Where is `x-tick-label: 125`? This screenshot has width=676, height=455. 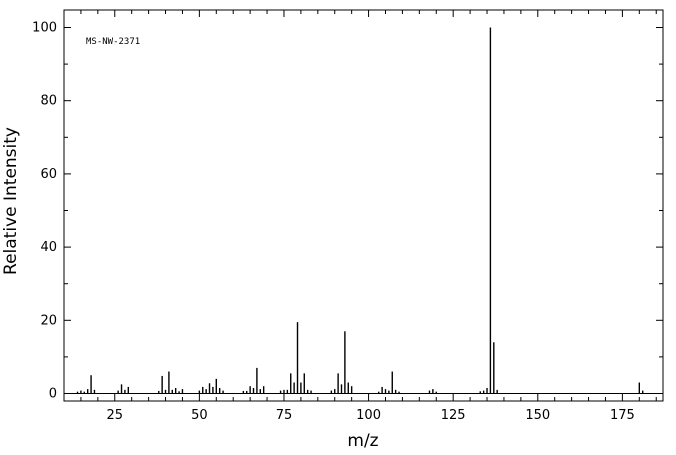
x-tick-label: 125 is located at coordinates (453, 415).